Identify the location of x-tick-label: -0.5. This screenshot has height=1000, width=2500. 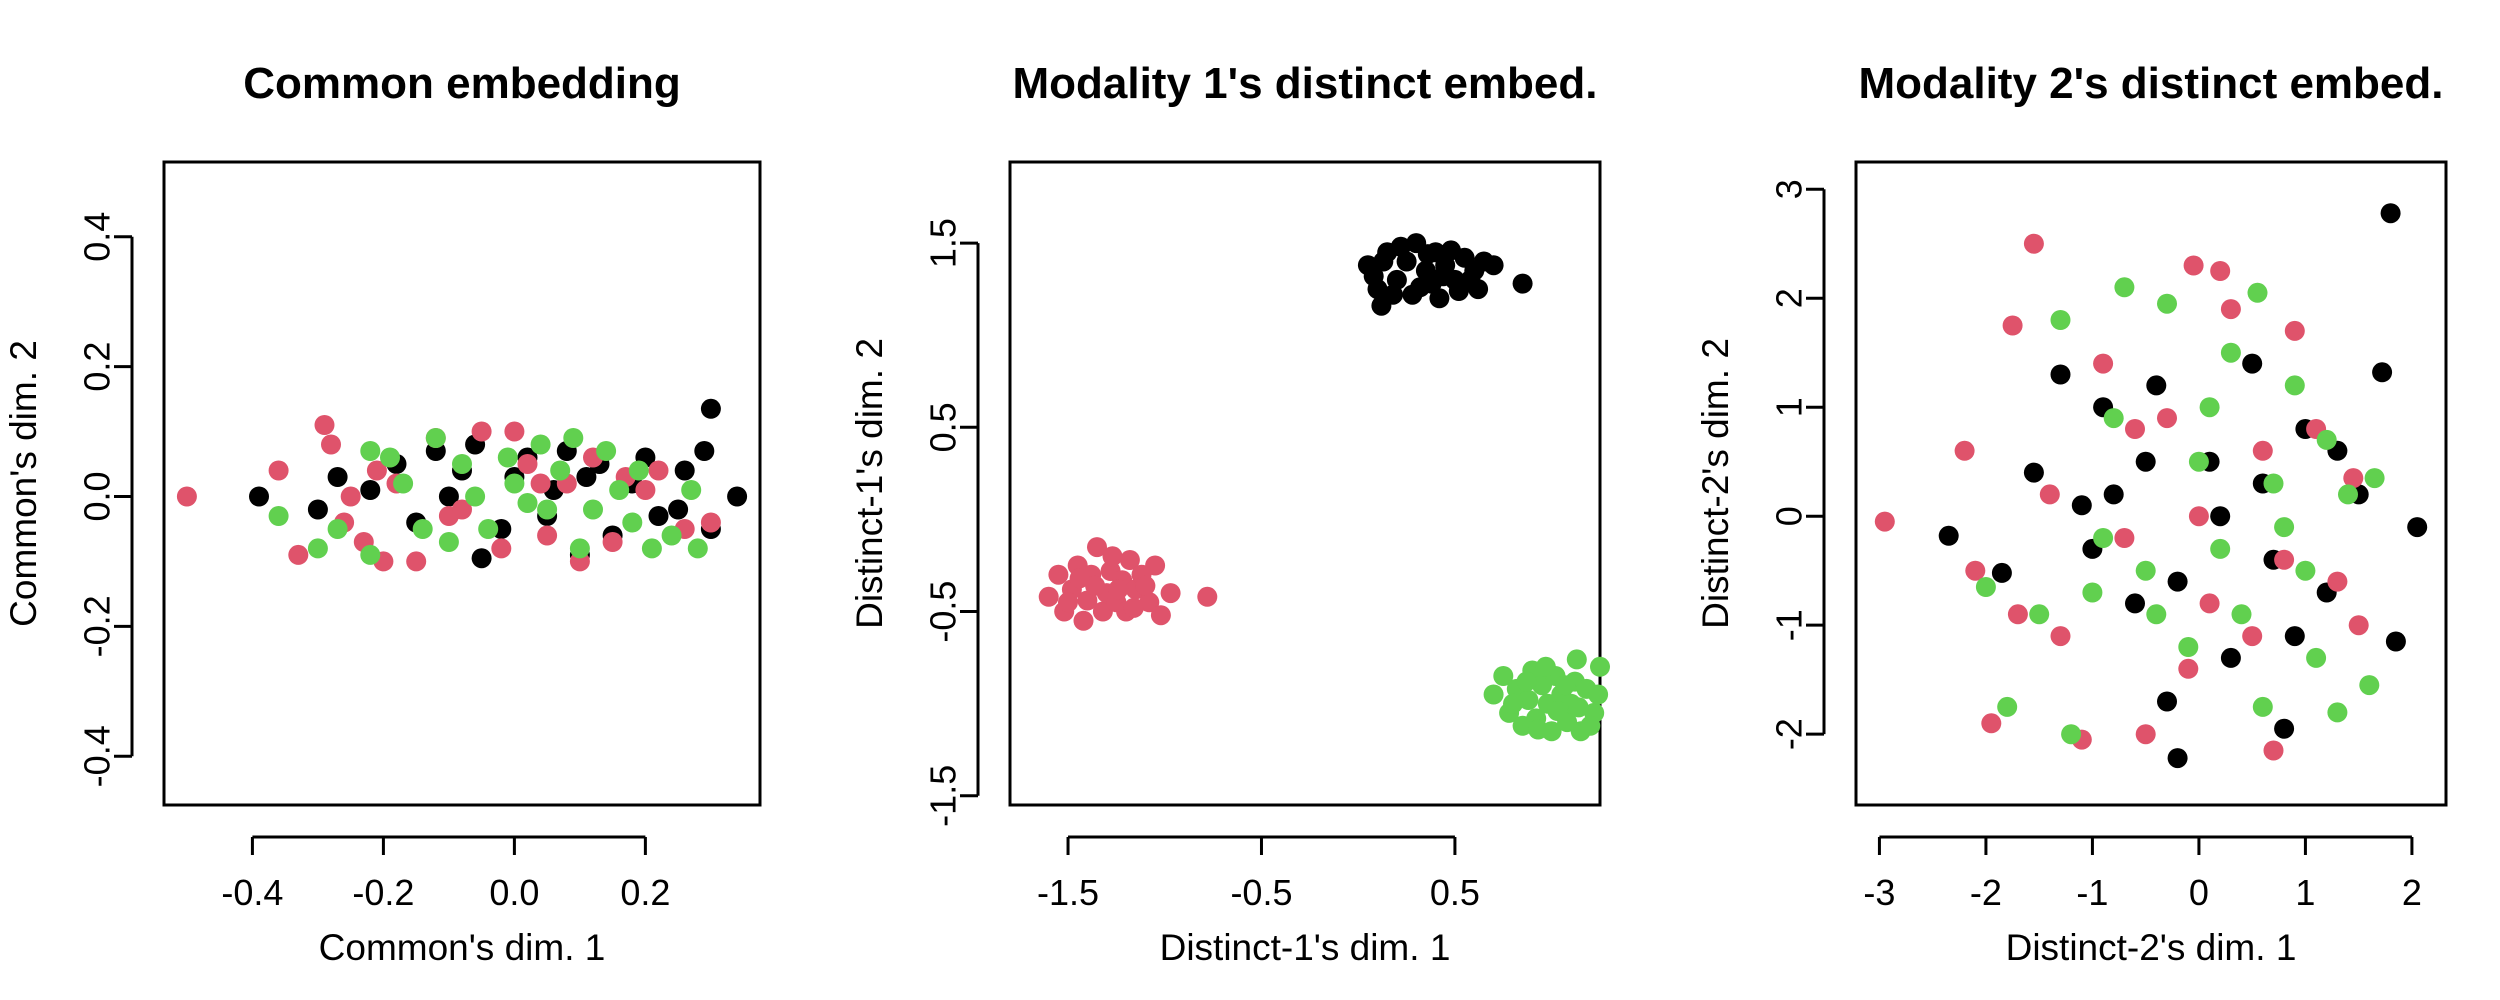
(1261, 892).